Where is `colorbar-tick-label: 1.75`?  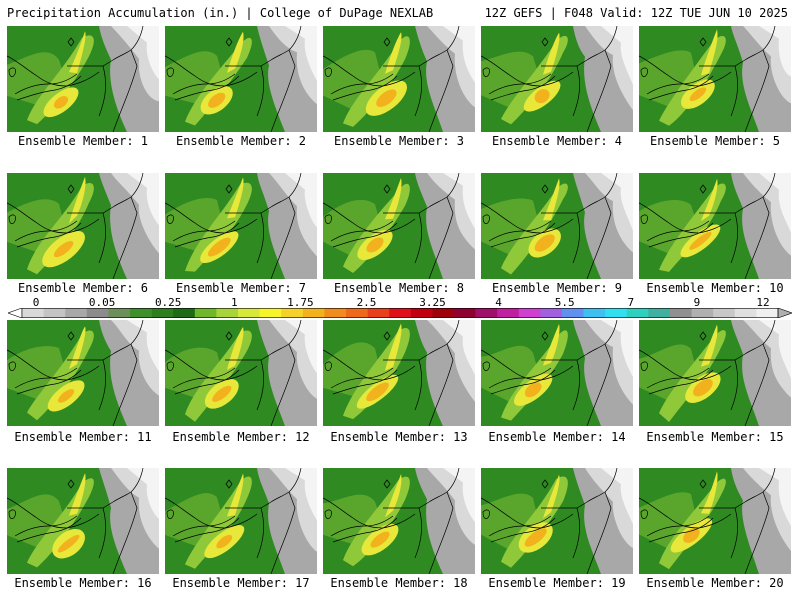
colorbar-tick-label: 1.75 is located at coordinates (300, 302).